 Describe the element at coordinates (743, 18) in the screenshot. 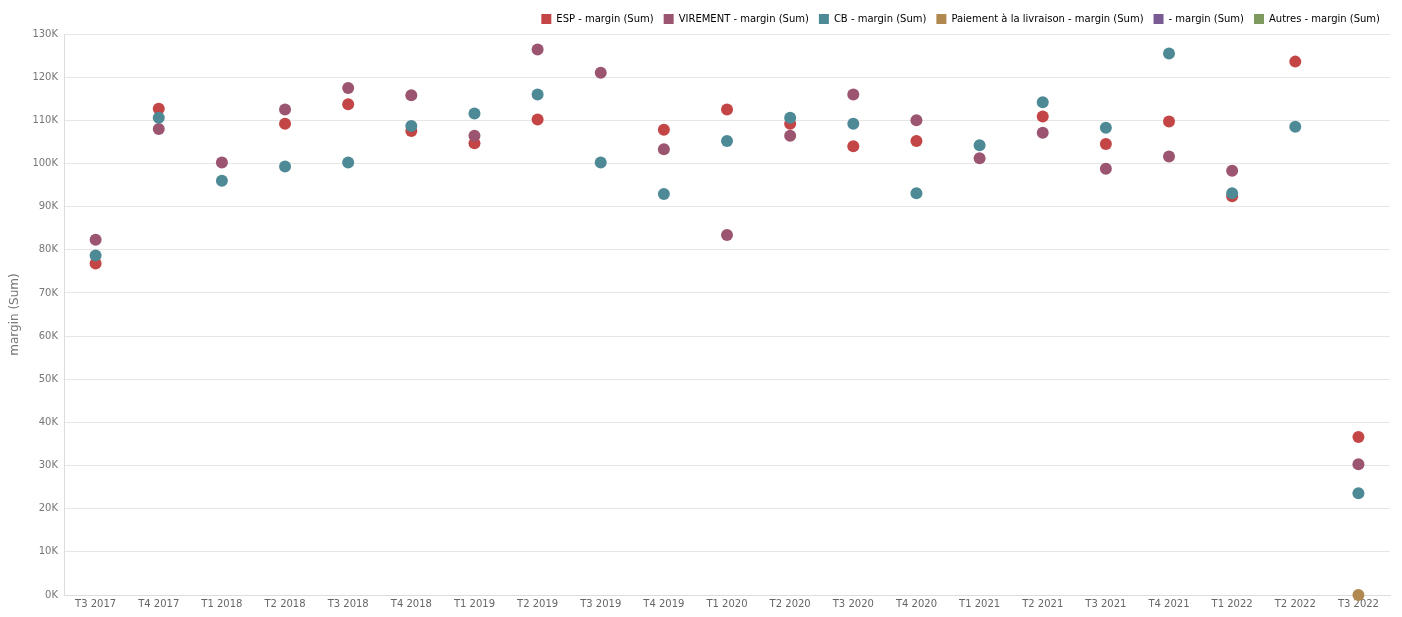

I see `legend-label: VIREMENT - margin (Sum)` at that location.